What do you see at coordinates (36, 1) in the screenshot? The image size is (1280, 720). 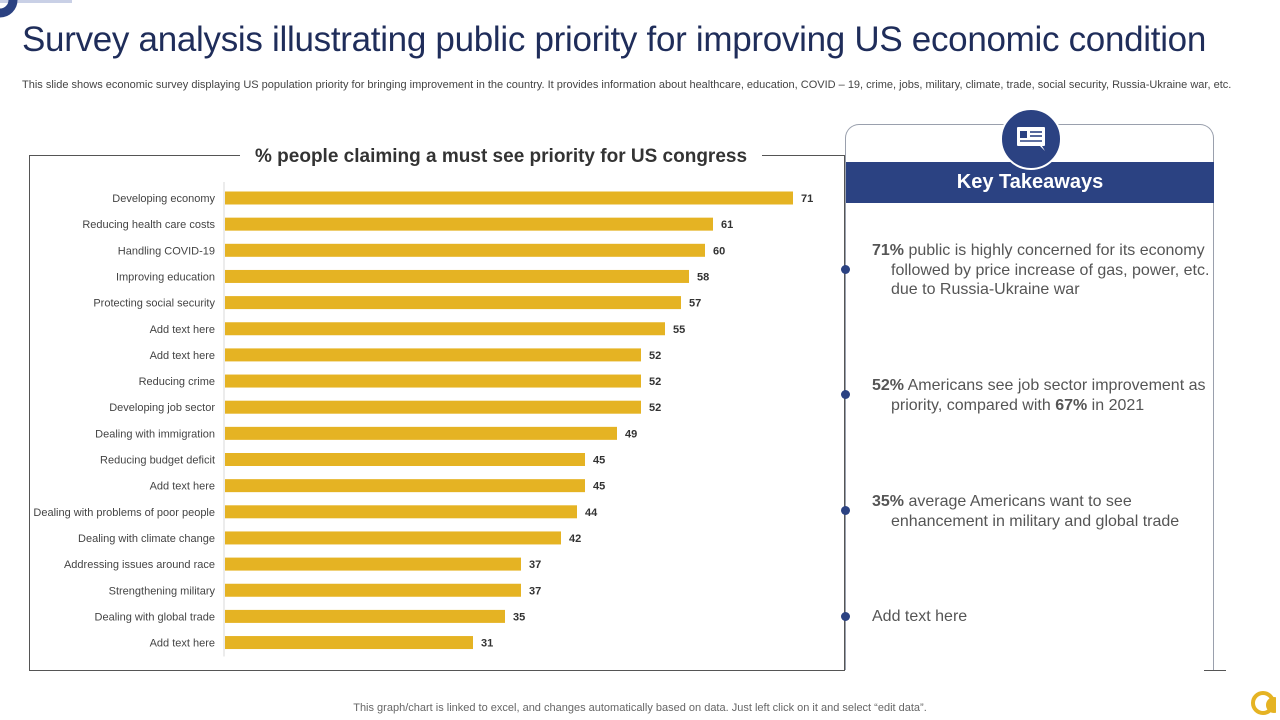 I see `top-accent-stripe` at bounding box center [36, 1].